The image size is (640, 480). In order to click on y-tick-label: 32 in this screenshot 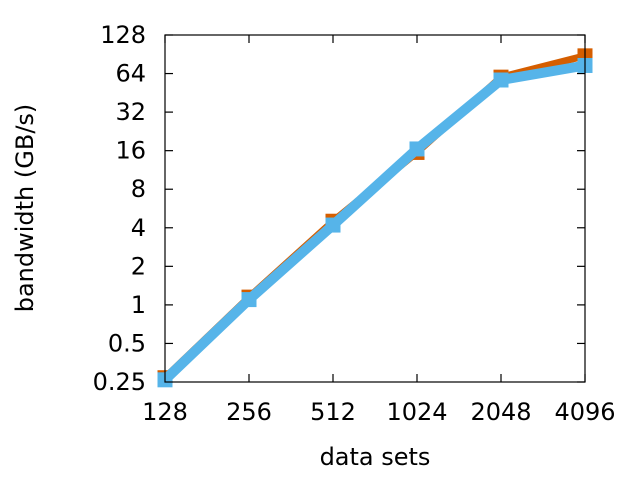, I will do `click(130, 112)`.